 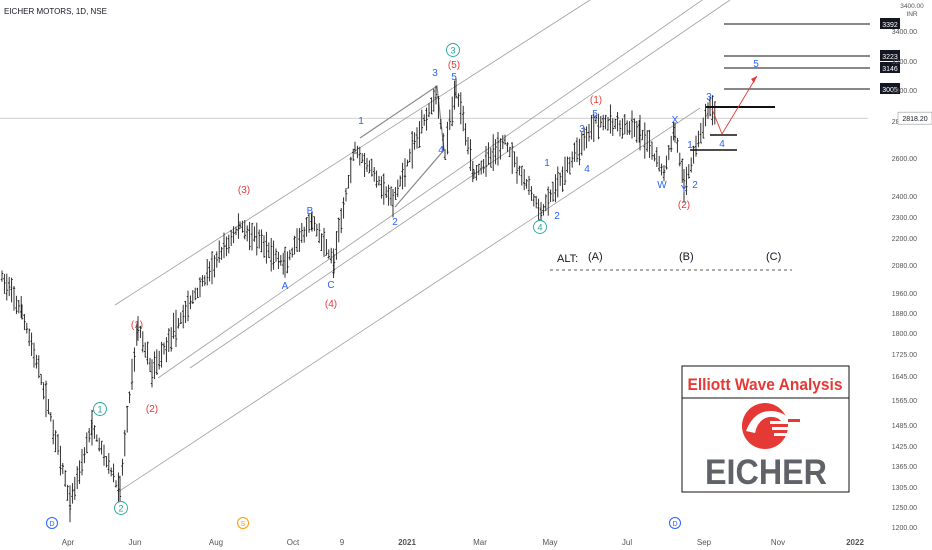 I want to click on time-axis: Apr Jun Aug Oct 9 2021 Mar May Jul Sep Nov 2022 D S D, so click(x=455, y=532).